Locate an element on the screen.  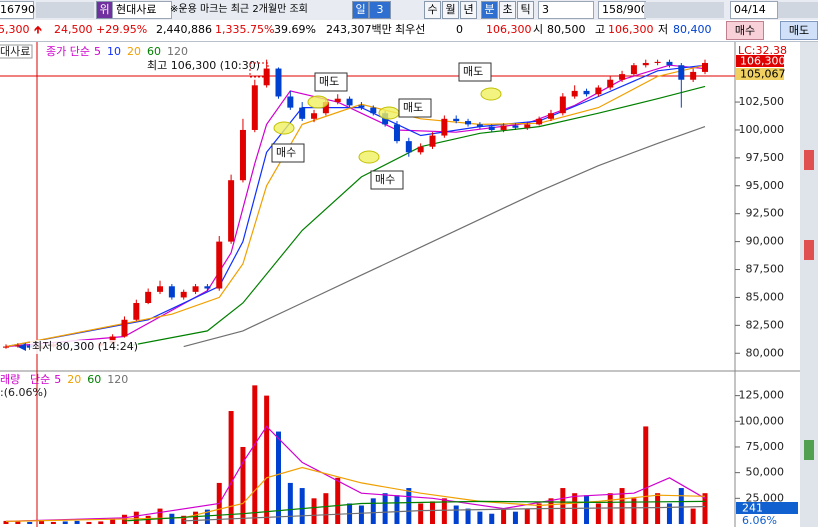
code-input: 16790 is located at coordinates (17, 10).